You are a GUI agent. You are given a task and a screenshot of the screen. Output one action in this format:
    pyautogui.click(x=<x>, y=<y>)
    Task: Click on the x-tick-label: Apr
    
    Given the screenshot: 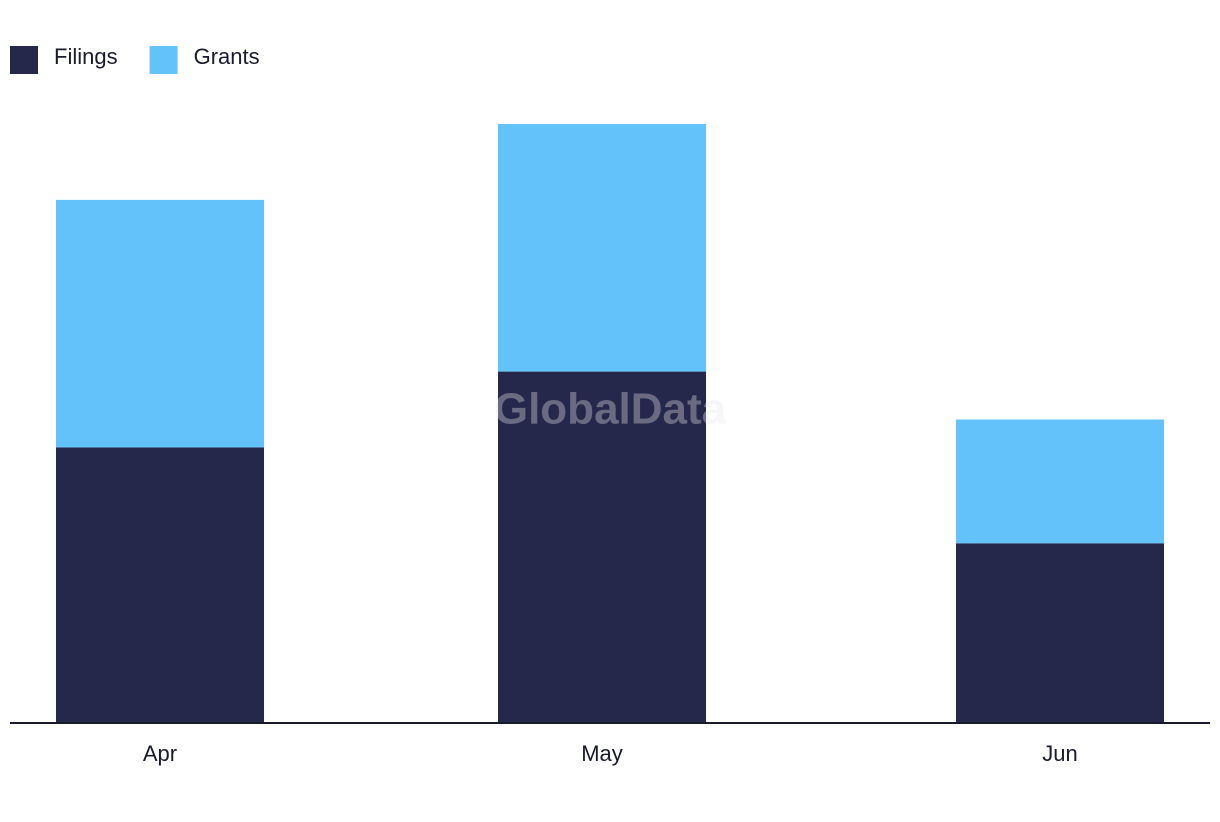 What is the action you would take?
    pyautogui.click(x=160, y=753)
    